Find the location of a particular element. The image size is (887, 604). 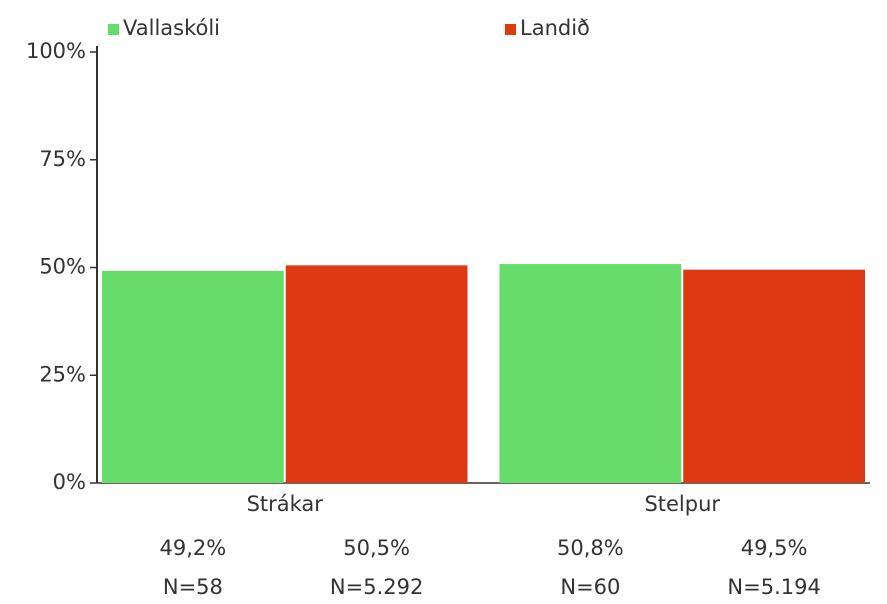

y-tick-label: 25% is located at coordinates (62, 374).